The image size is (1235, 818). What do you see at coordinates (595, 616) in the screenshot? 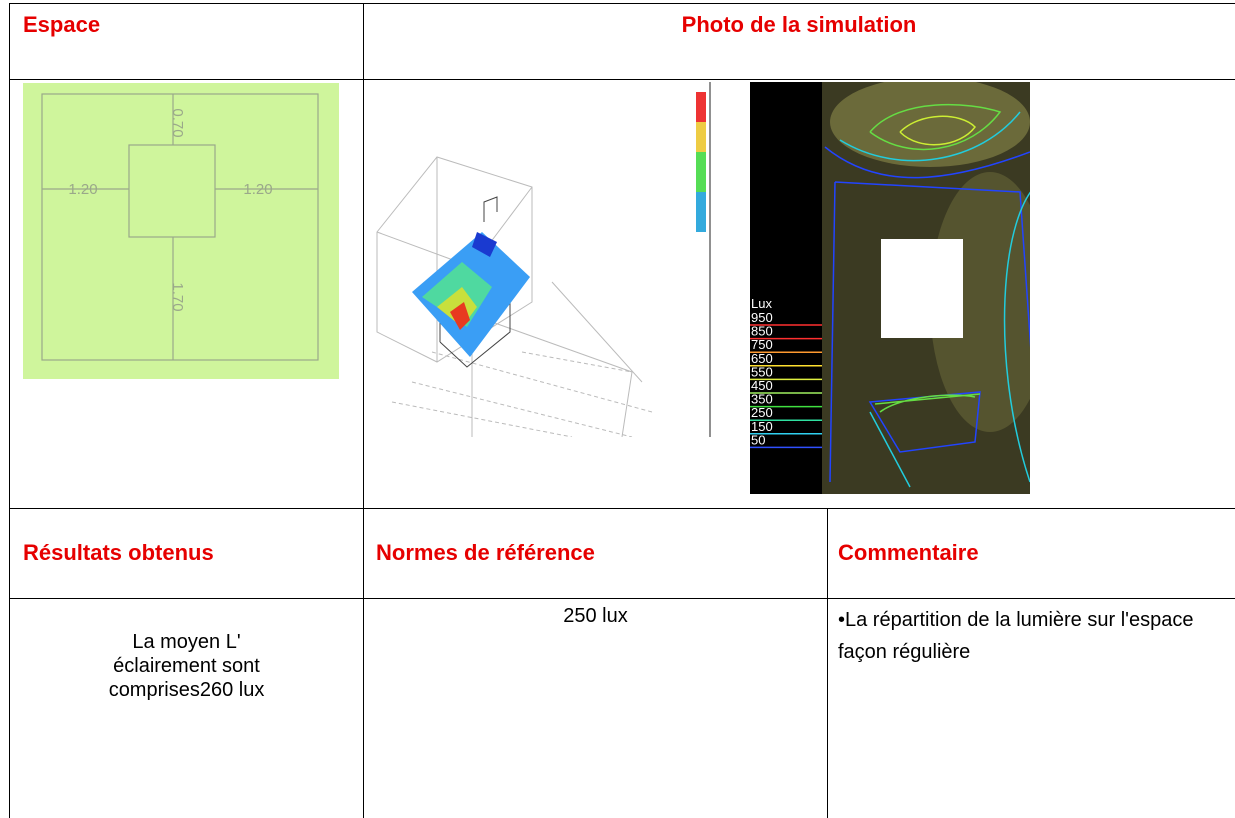
I see `norm-cell: 250 lux` at bounding box center [595, 616].